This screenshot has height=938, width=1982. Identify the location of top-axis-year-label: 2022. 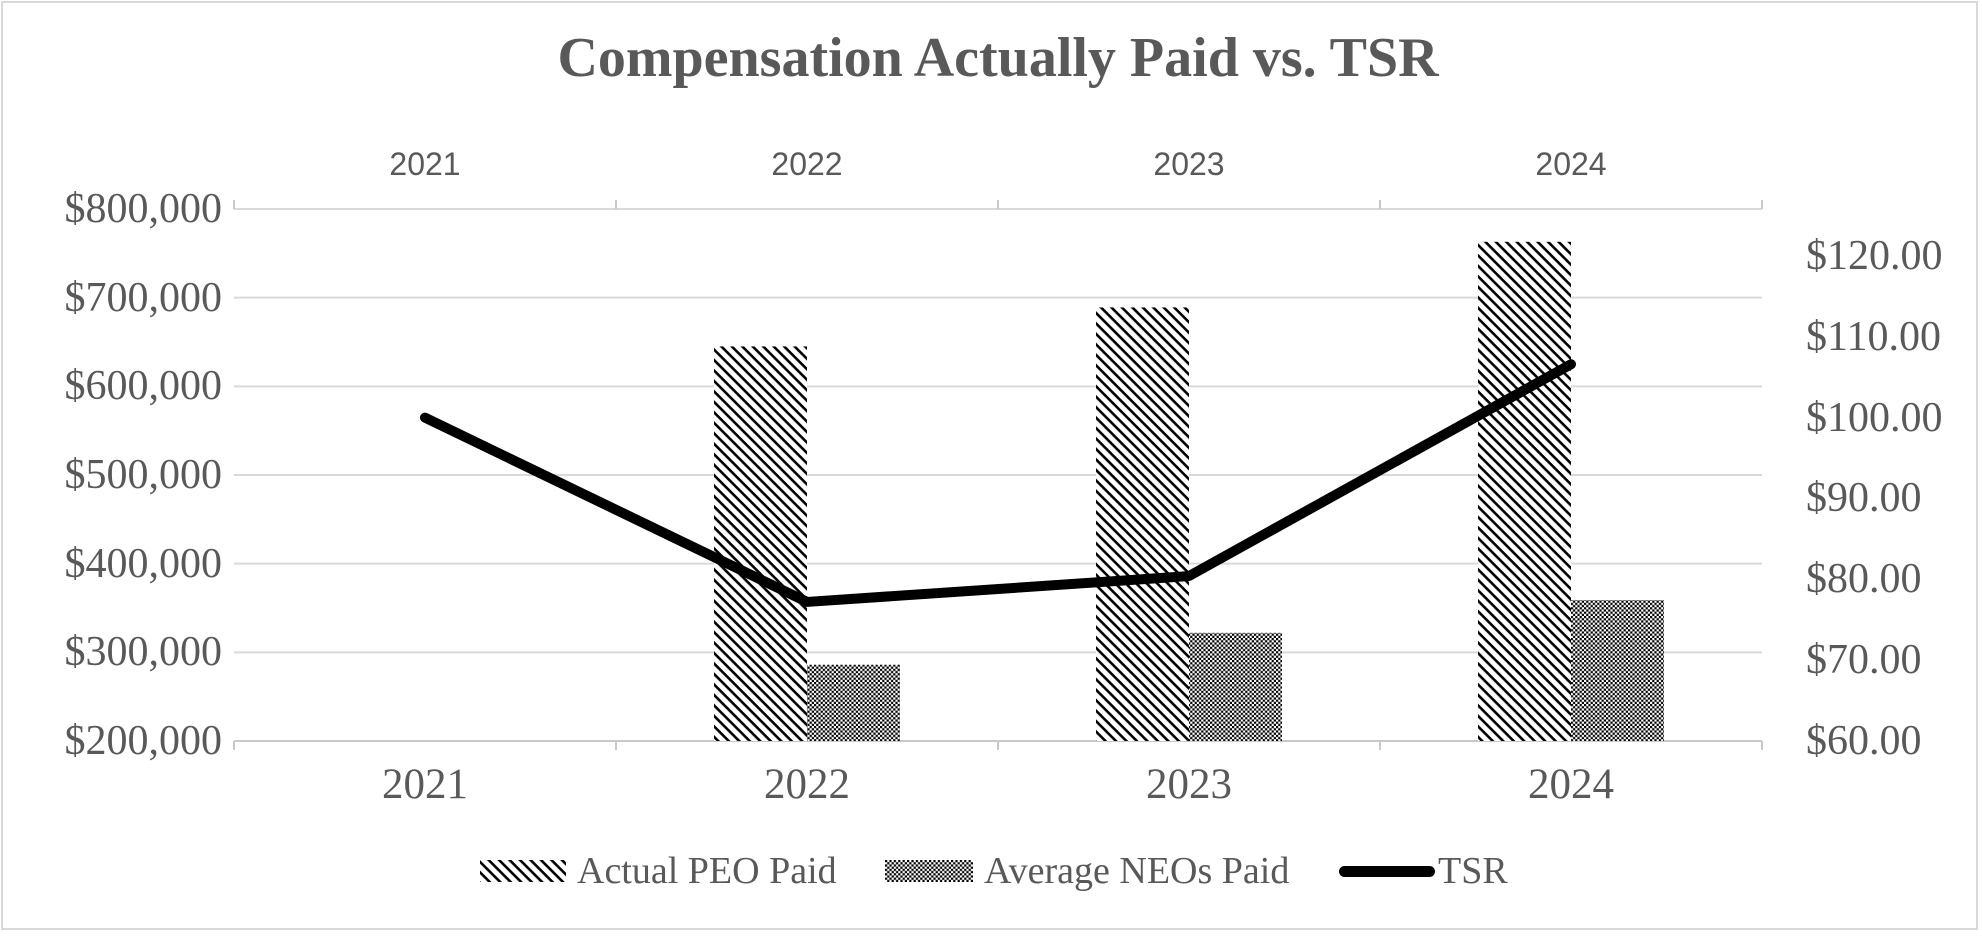
(807, 164).